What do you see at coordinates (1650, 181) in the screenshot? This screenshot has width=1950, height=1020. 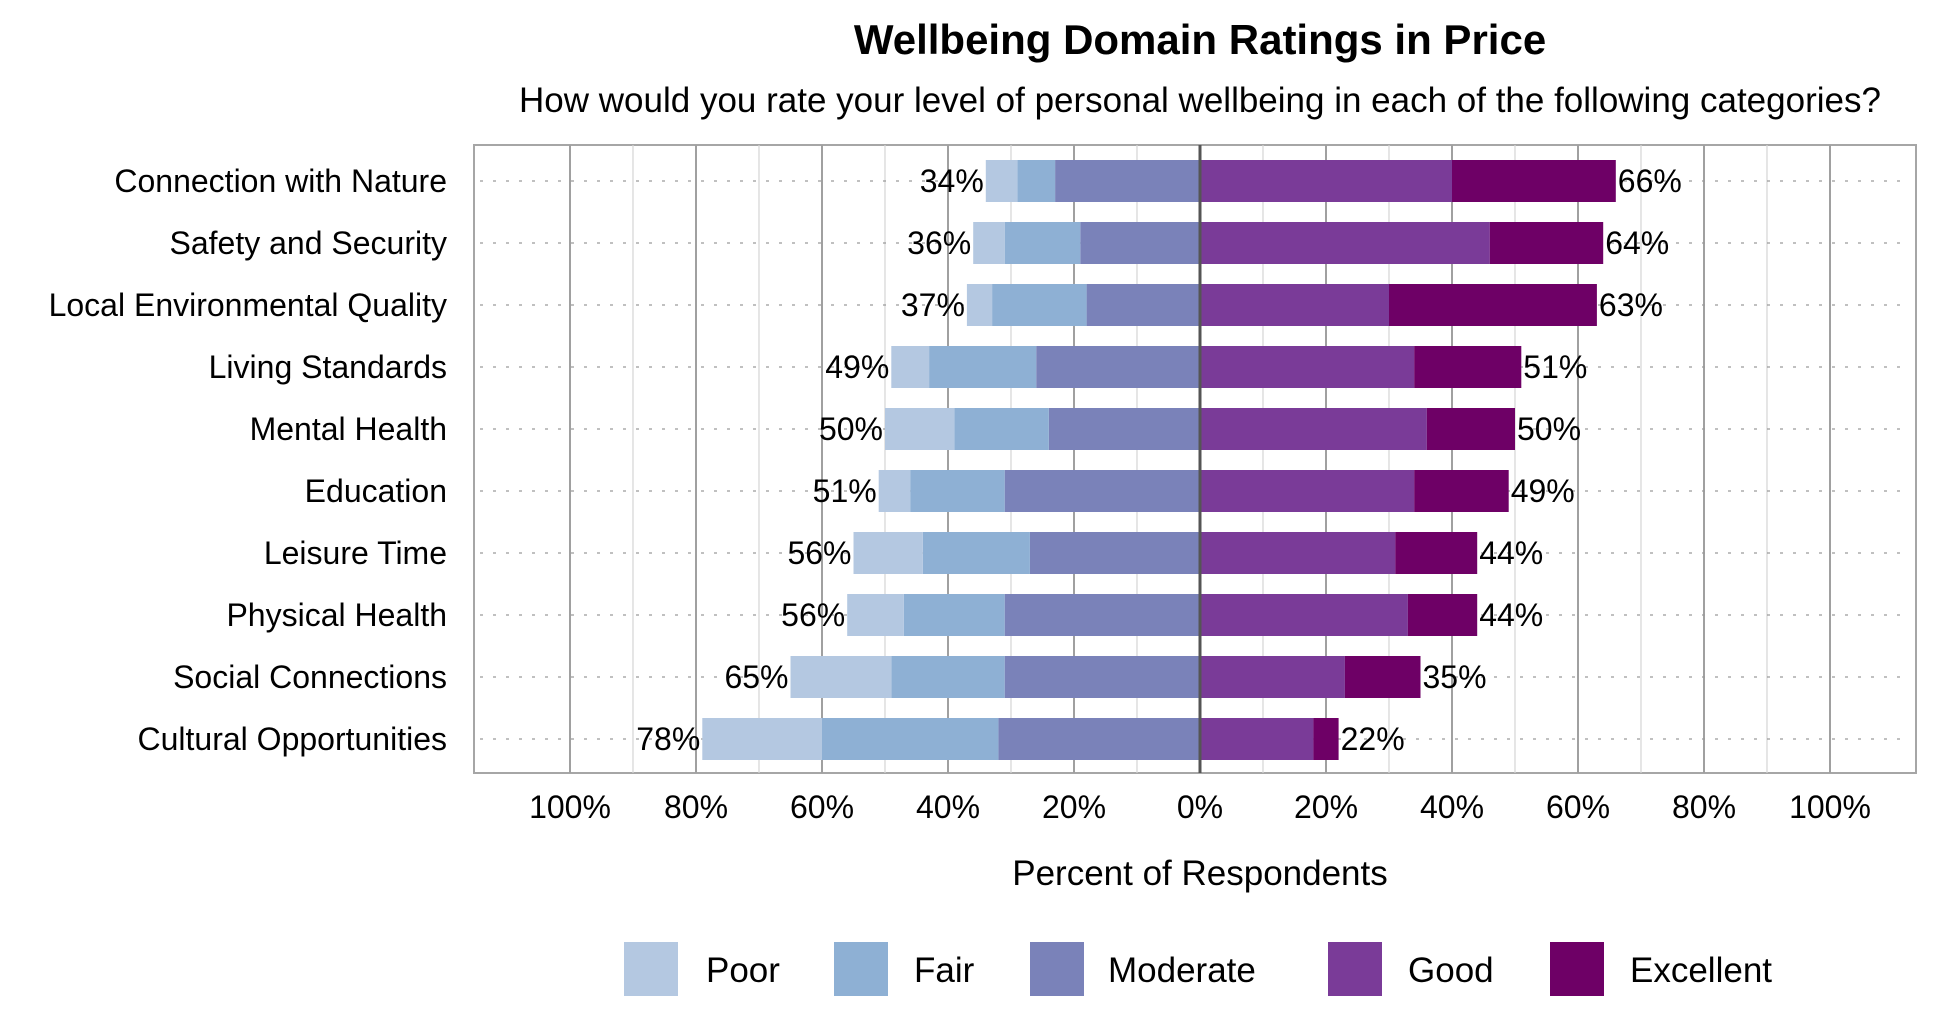 I see `positive-total-label: 66%` at bounding box center [1650, 181].